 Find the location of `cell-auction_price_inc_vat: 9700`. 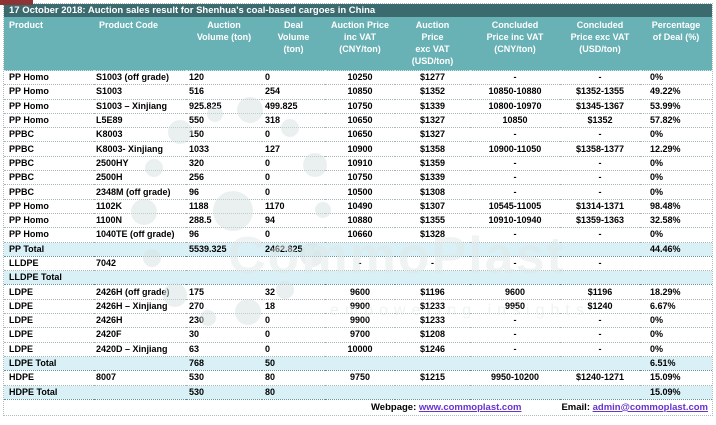

cell-auction_price_inc_vat: 9700 is located at coordinates (360, 335).